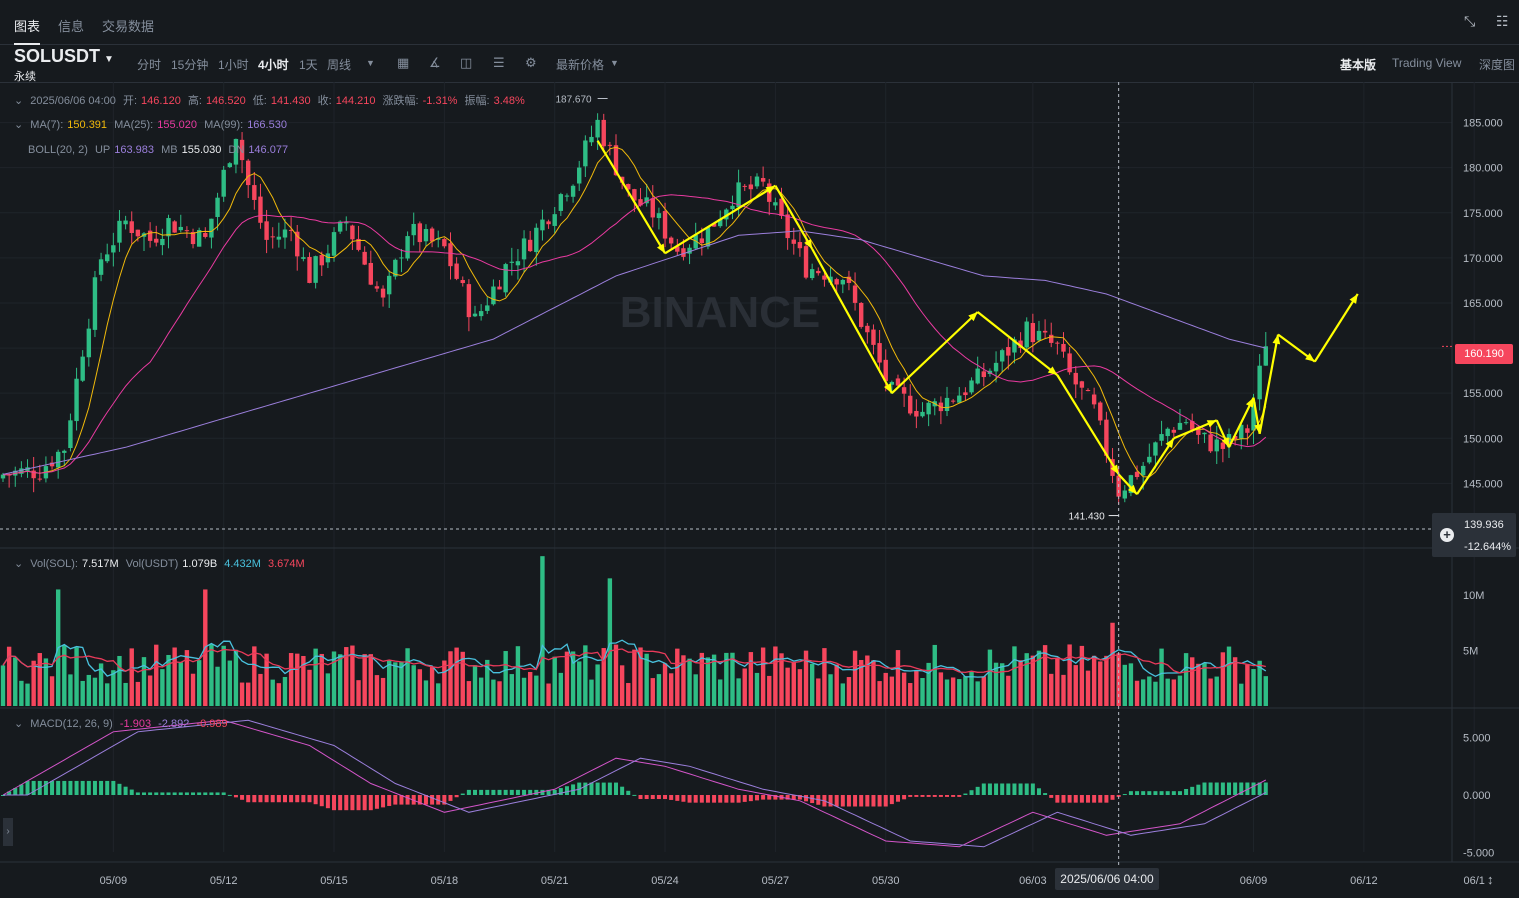  Describe the element at coordinates (499, 62) in the screenshot. I see `indicators-icon: ☰` at that location.